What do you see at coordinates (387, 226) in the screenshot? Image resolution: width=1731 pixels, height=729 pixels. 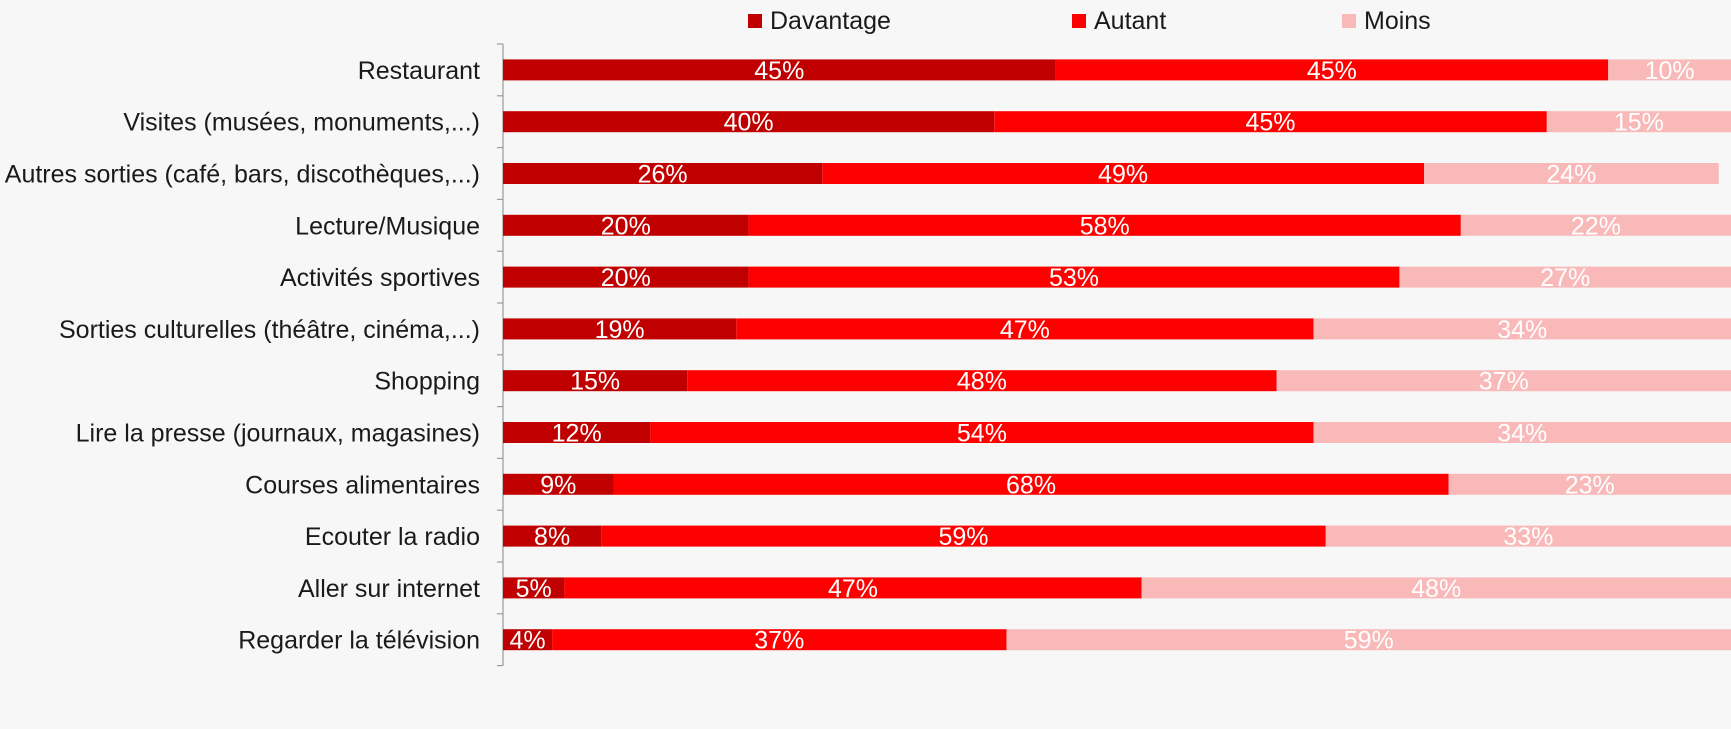 I see `category-label: Lecture/Musique` at bounding box center [387, 226].